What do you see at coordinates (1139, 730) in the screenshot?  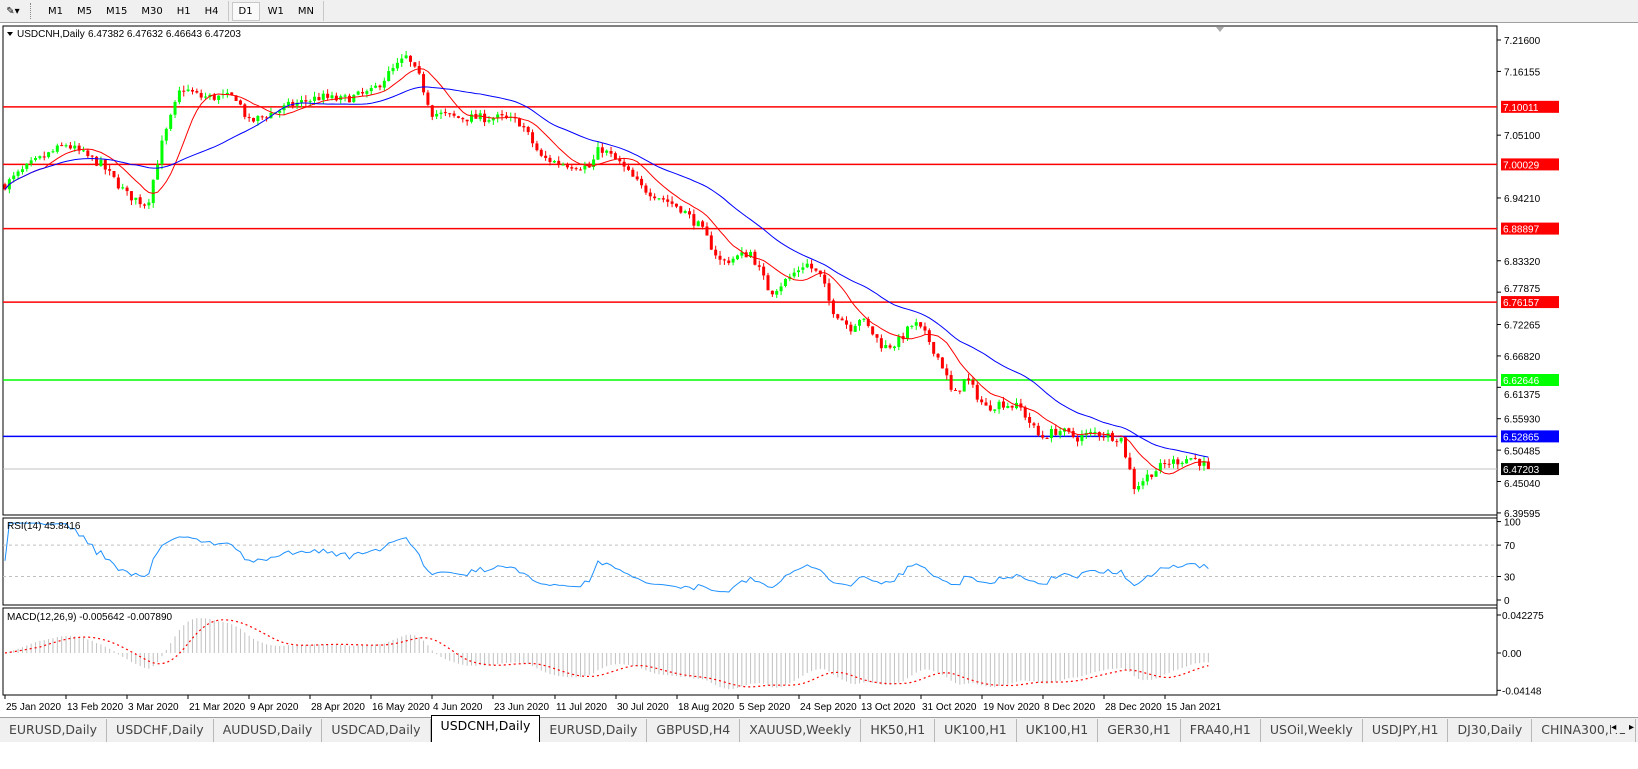 I see `chart-tab-ger30-h1: GER30,H1` at bounding box center [1139, 730].